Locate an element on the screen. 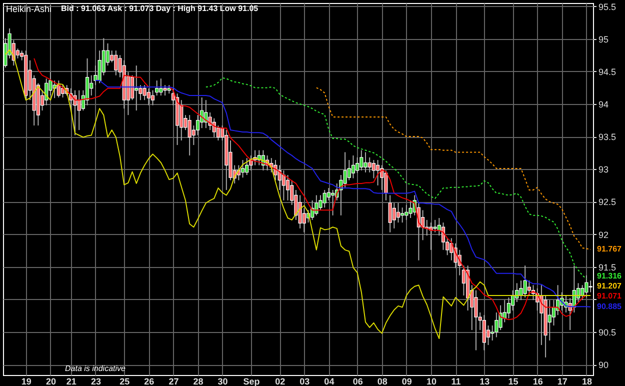  data-label: 90.885 is located at coordinates (609, 306).